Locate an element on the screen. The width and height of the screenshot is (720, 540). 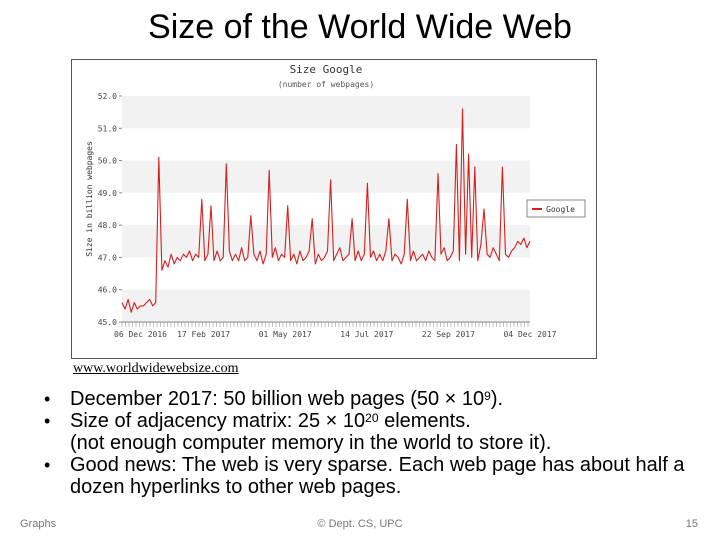
x-tick-label: 22 Sep 2017 is located at coordinates (448, 334).